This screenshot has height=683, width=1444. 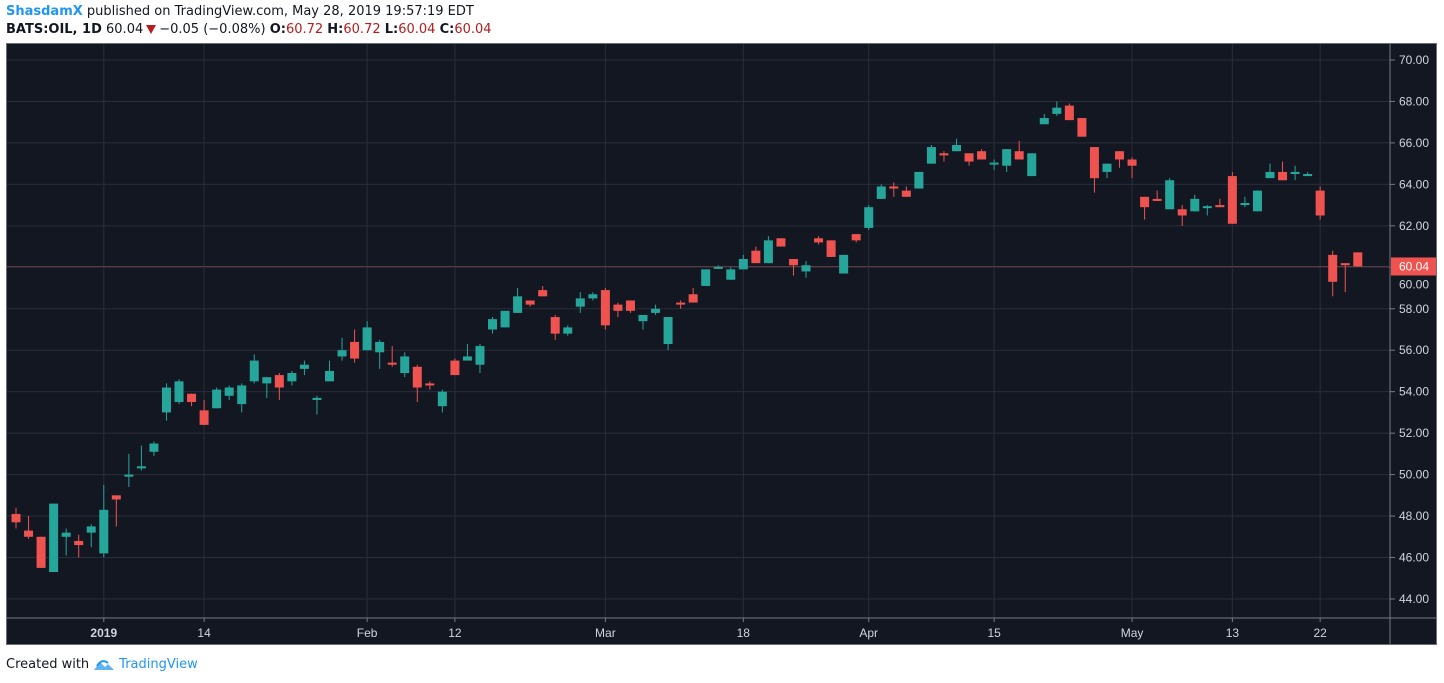 What do you see at coordinates (103, 633) in the screenshot?
I see `x-tick-label: 2019` at bounding box center [103, 633].